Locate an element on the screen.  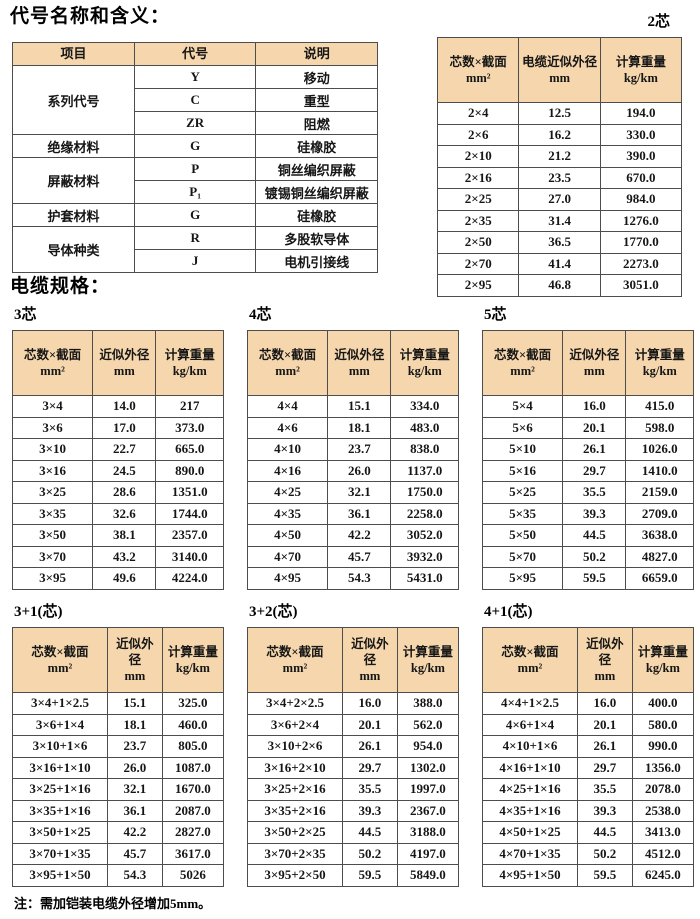
cell-cores-section: 3×16+2×10 is located at coordinates (295, 767).